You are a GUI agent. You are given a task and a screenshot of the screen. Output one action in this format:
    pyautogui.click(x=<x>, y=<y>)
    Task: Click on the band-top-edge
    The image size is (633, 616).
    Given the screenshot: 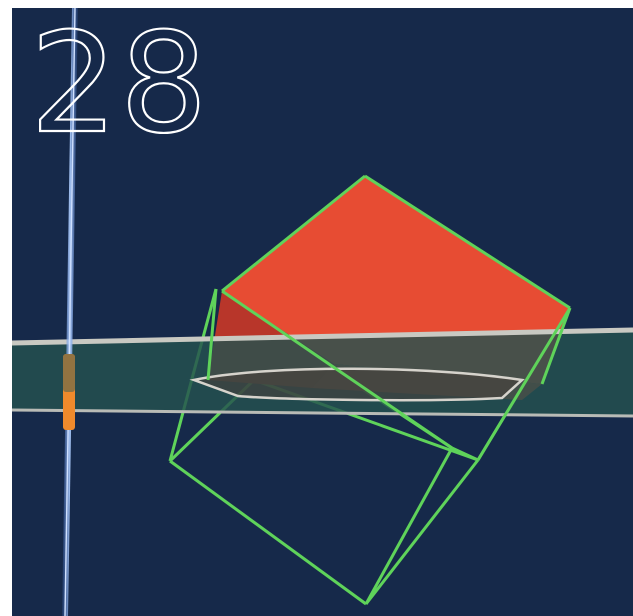 What is the action you would take?
    pyautogui.click(x=322, y=336)
    